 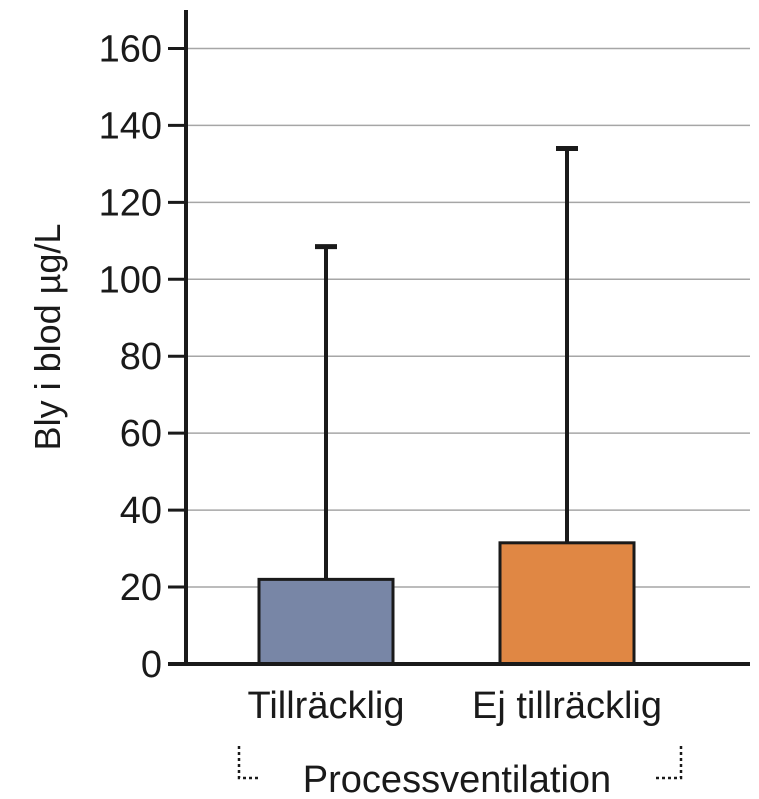 What do you see at coordinates (130, 203) in the screenshot?
I see `y-tick-label: 120` at bounding box center [130, 203].